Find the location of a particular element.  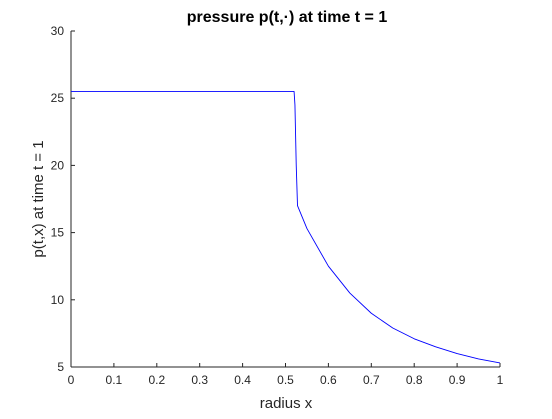

x-tick-label: 0.3 is located at coordinates (199, 380).